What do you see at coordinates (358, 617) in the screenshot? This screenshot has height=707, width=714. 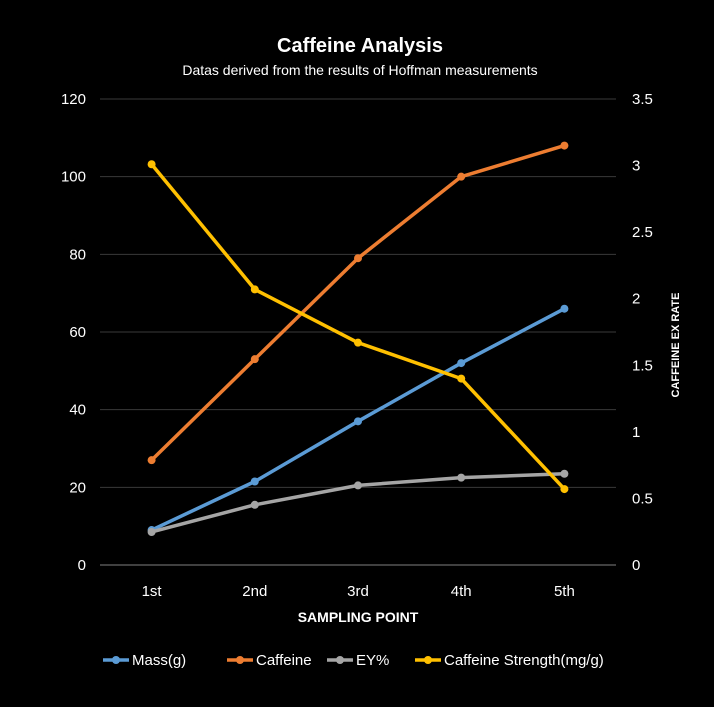 I see `x-axis-label: SAMPLING POINT` at bounding box center [358, 617].